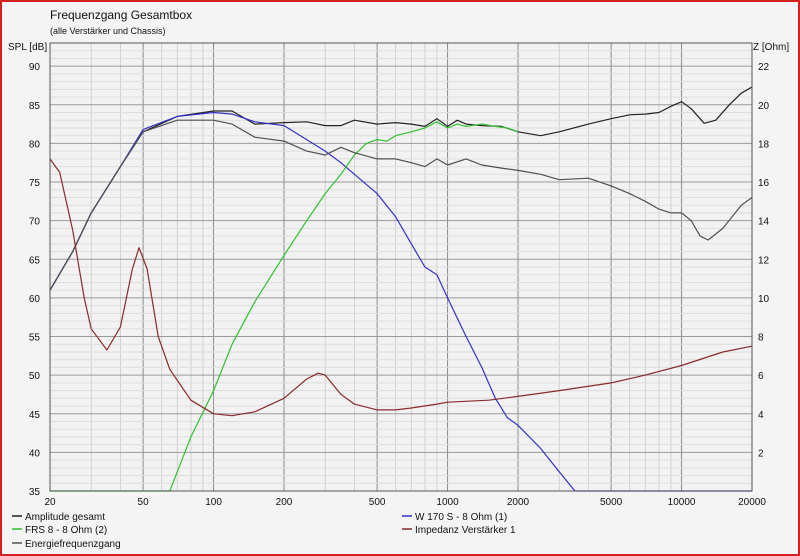  I want to click on y-right-tick-label: 10, so click(764, 299).